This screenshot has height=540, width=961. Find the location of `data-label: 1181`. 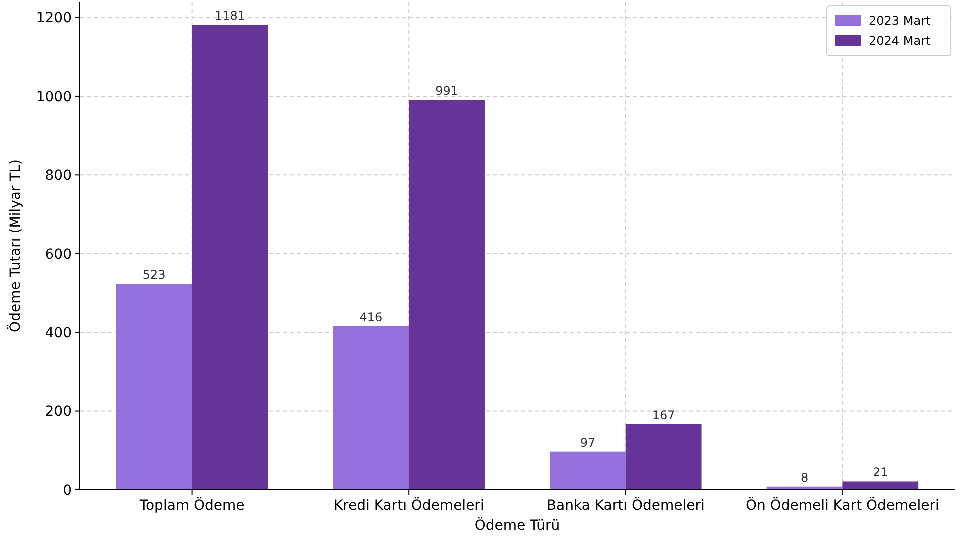

data-label: 1181 is located at coordinates (230, 16).